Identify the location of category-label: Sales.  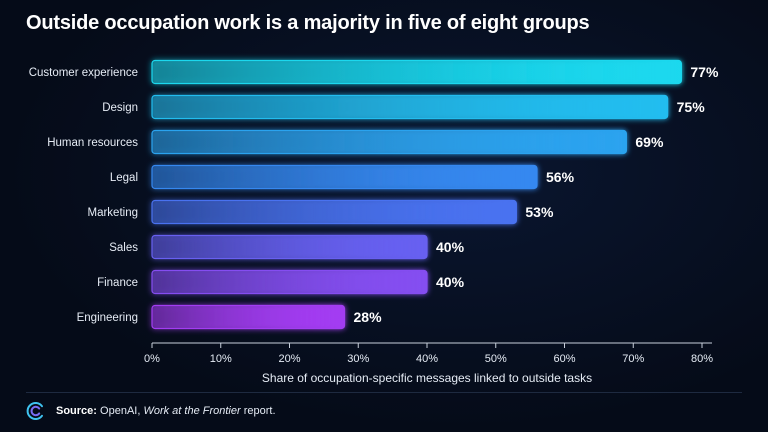
(123, 248).